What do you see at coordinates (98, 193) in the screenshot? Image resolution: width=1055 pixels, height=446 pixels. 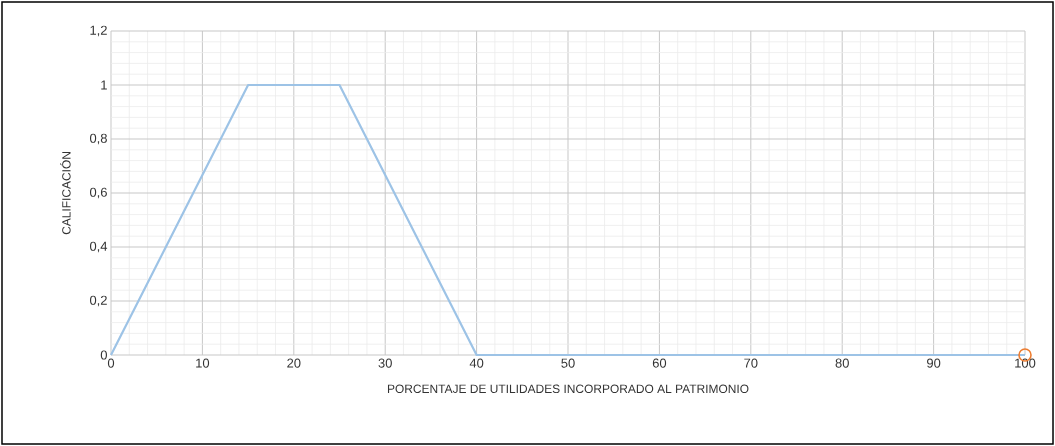 I see `y-tick-label: 0,6` at bounding box center [98, 193].